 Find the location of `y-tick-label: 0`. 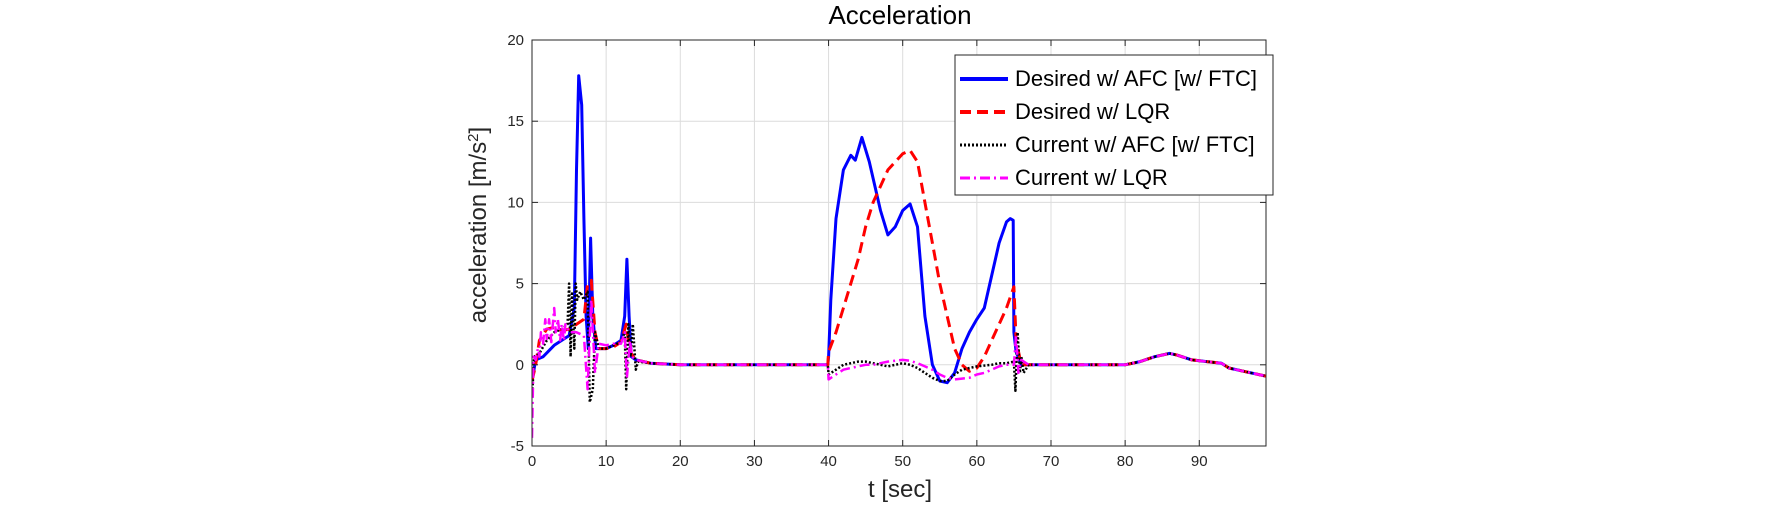

y-tick-label: 0 is located at coordinates (520, 365).